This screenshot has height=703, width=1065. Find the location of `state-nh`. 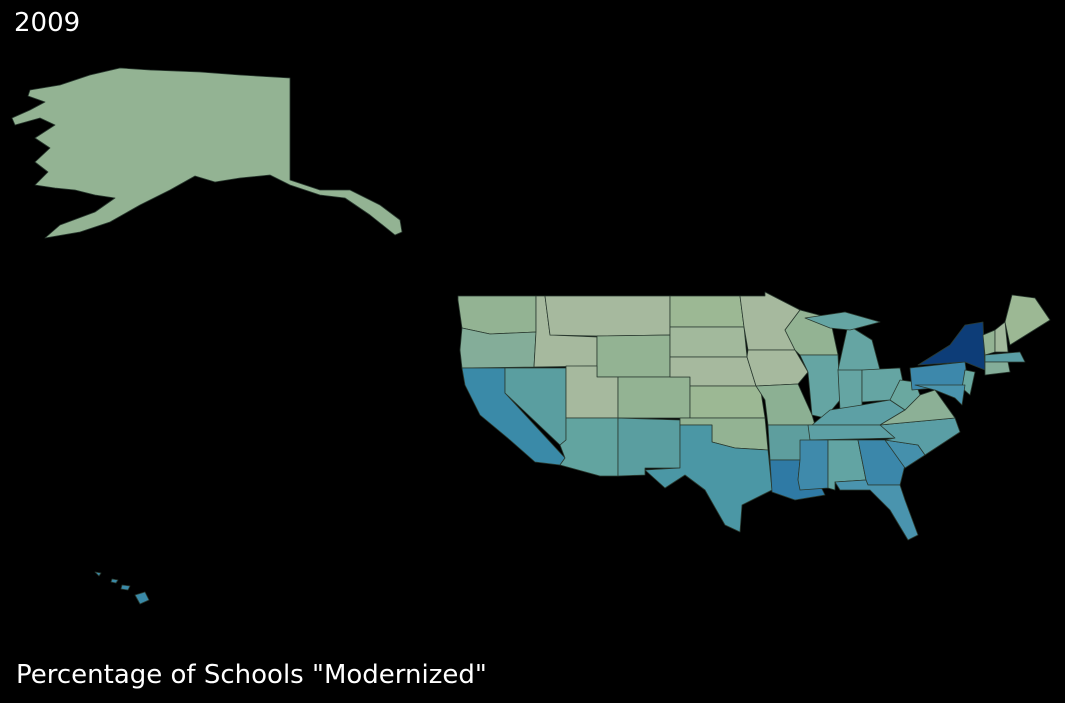

state-nh is located at coordinates (1001, 337).